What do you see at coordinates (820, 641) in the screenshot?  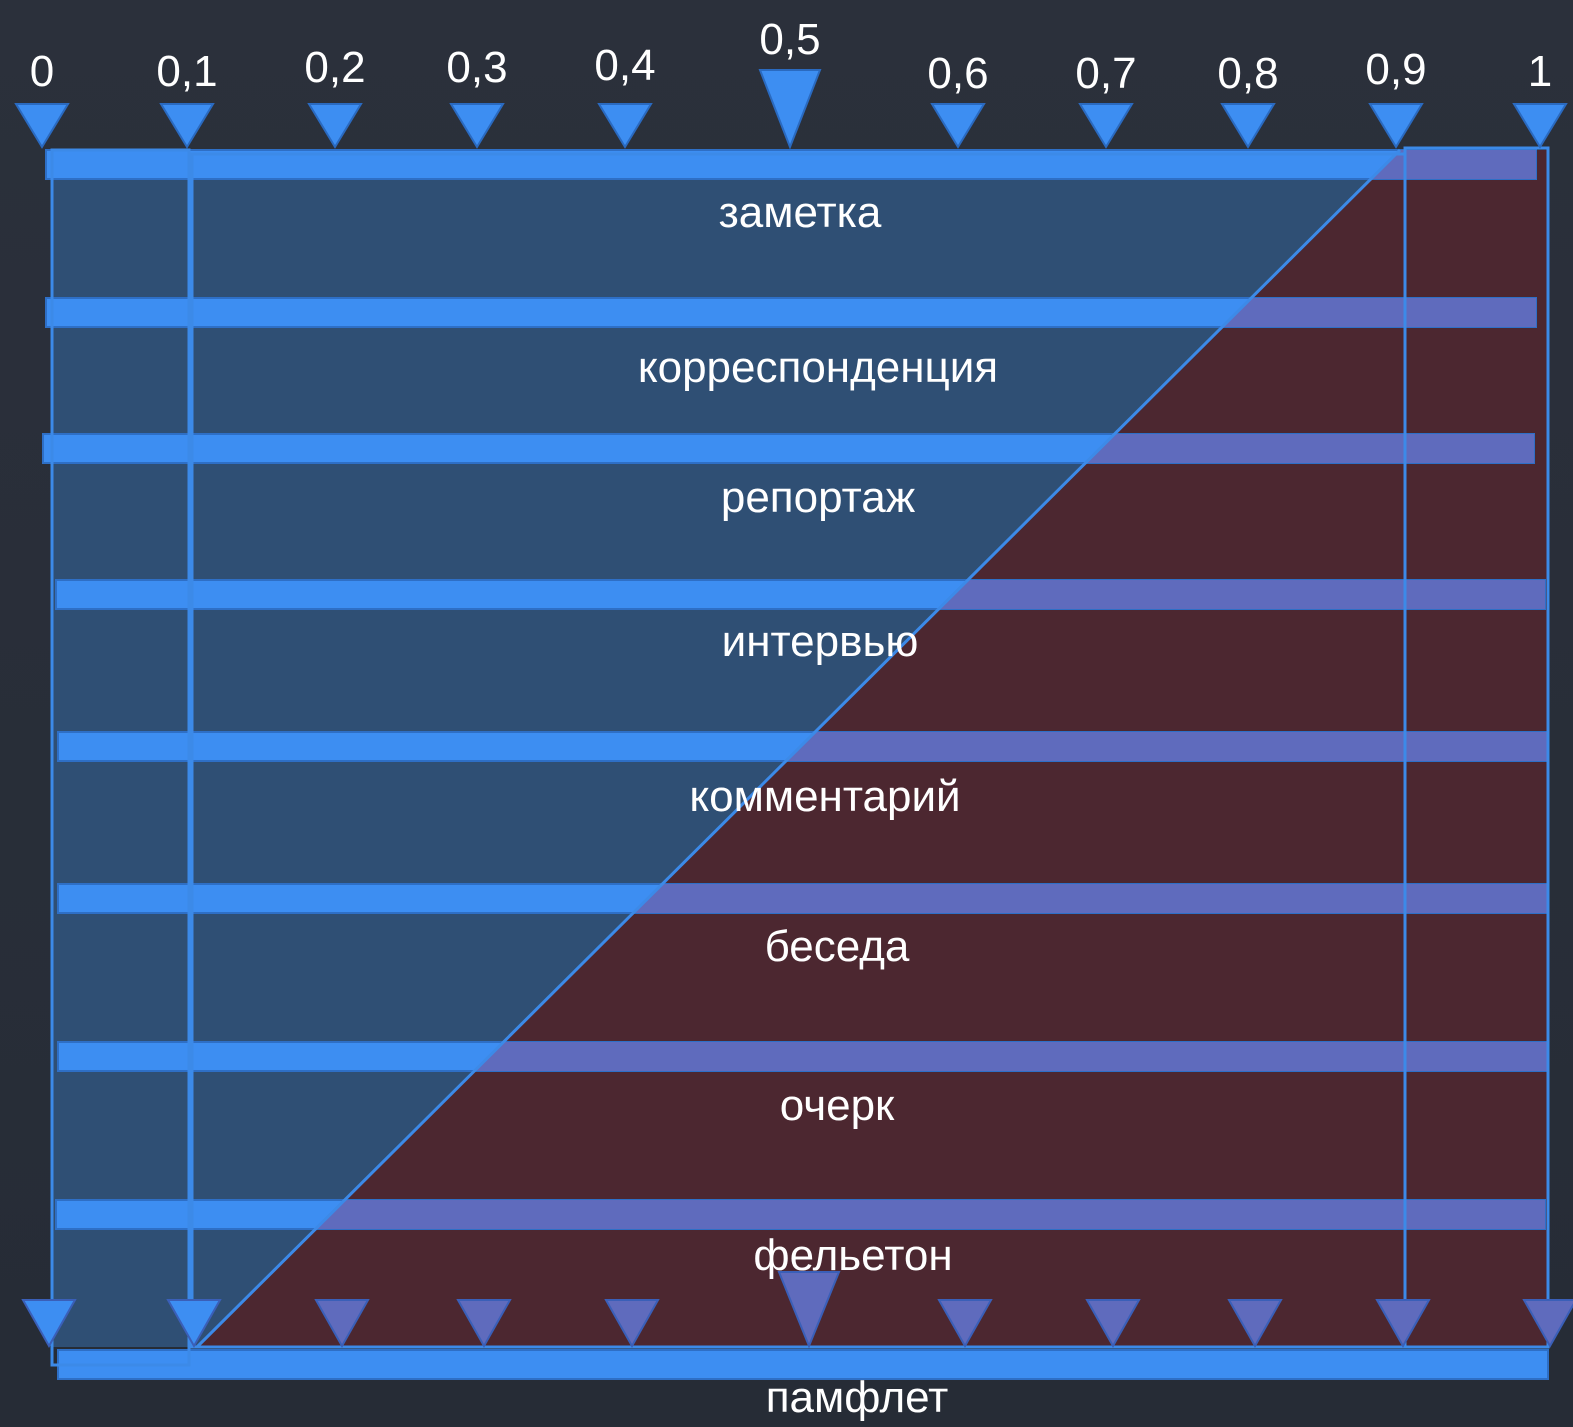 I see `genre-label: интервью` at bounding box center [820, 641].